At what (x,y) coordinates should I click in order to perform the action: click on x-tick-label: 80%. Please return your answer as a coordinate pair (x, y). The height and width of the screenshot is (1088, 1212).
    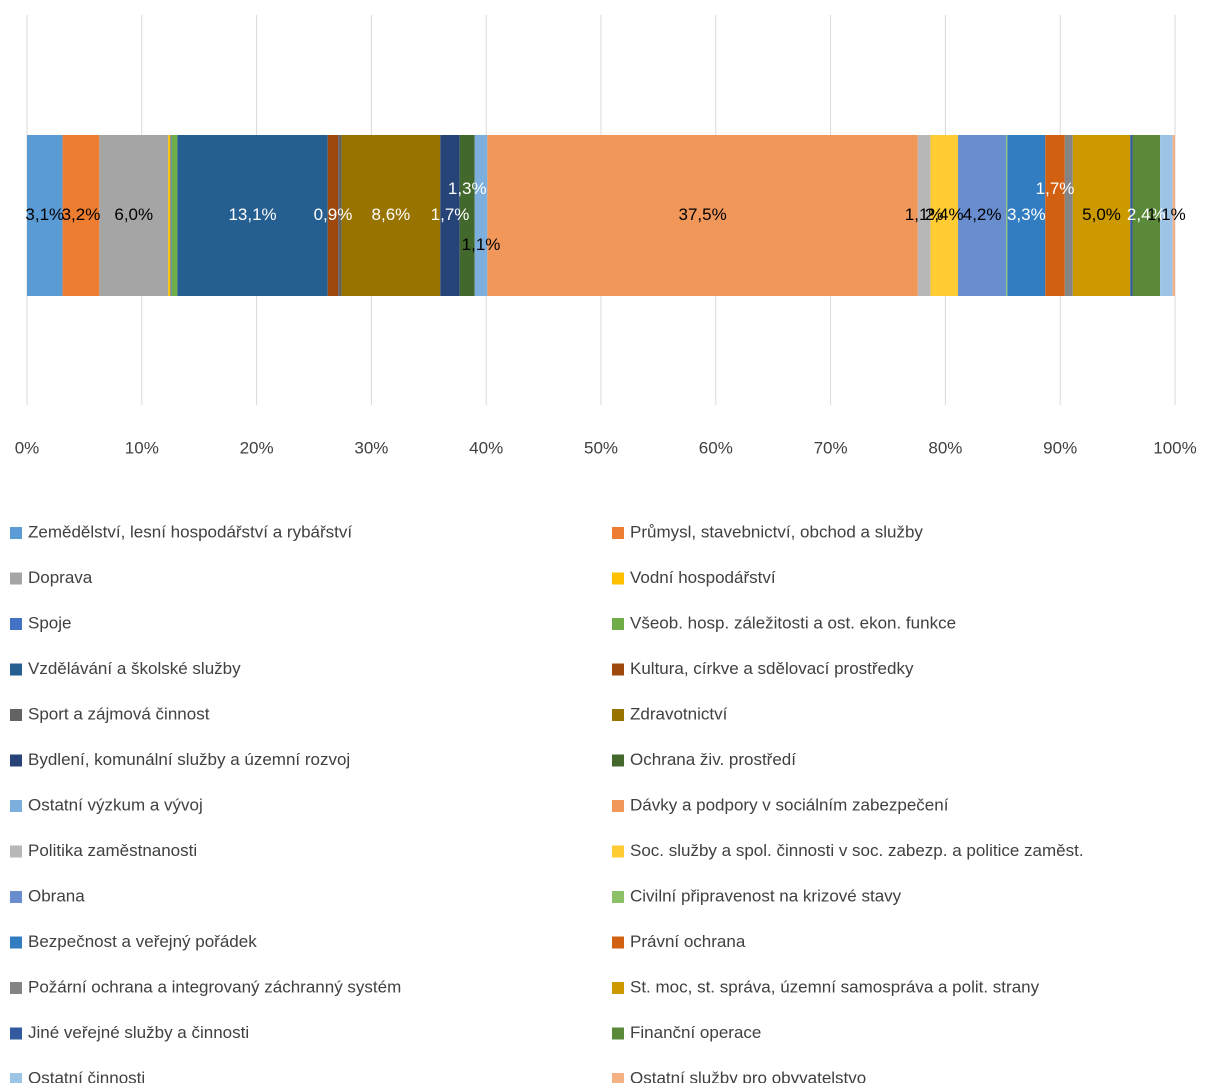
    Looking at the image, I should click on (945, 447).